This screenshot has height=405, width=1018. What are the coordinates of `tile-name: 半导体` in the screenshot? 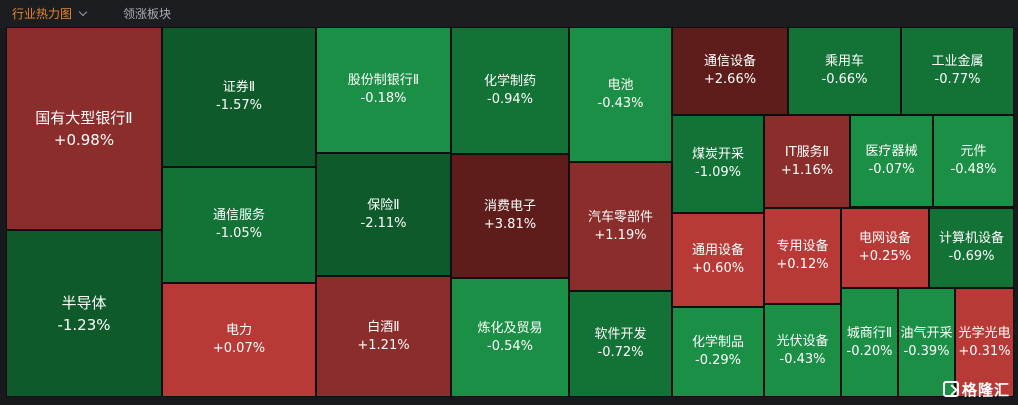 It's located at (84, 302).